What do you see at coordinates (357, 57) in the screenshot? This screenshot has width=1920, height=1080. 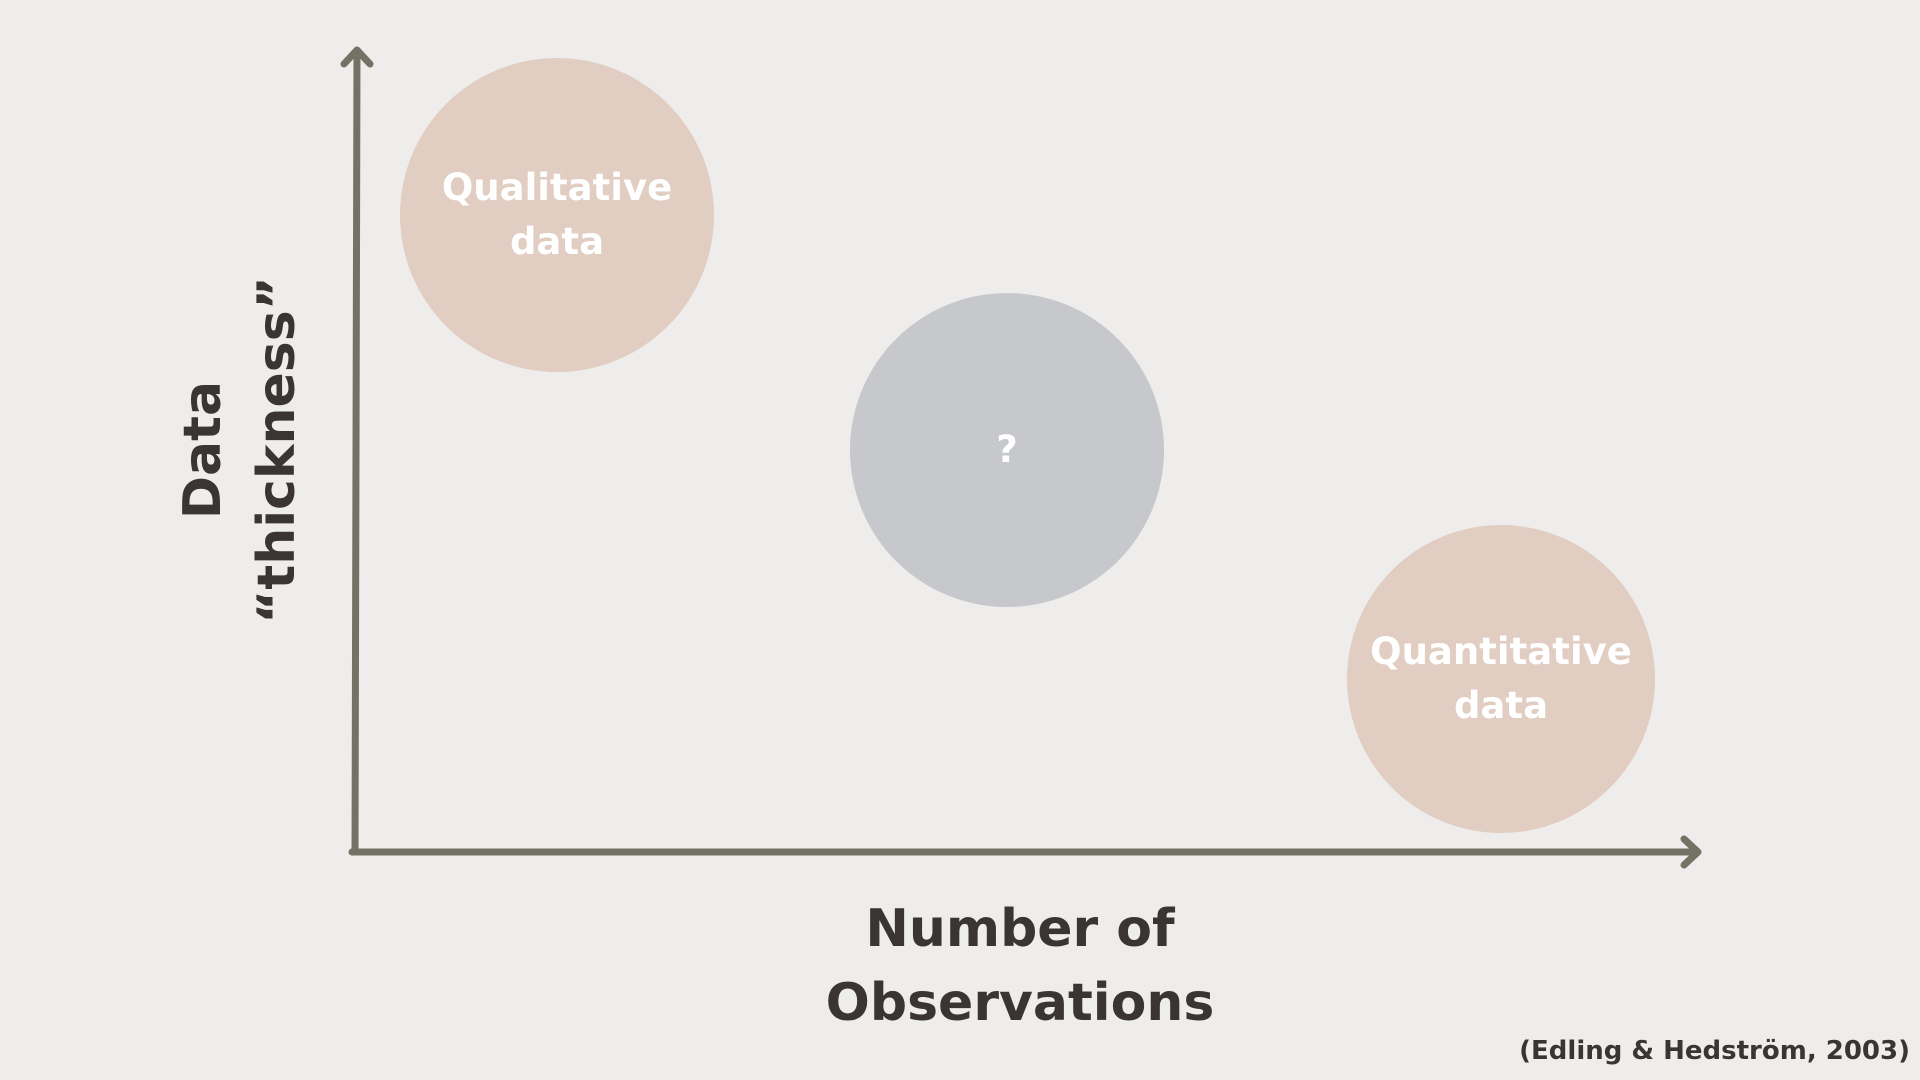 I see `y-axis-arrowhead` at bounding box center [357, 57].